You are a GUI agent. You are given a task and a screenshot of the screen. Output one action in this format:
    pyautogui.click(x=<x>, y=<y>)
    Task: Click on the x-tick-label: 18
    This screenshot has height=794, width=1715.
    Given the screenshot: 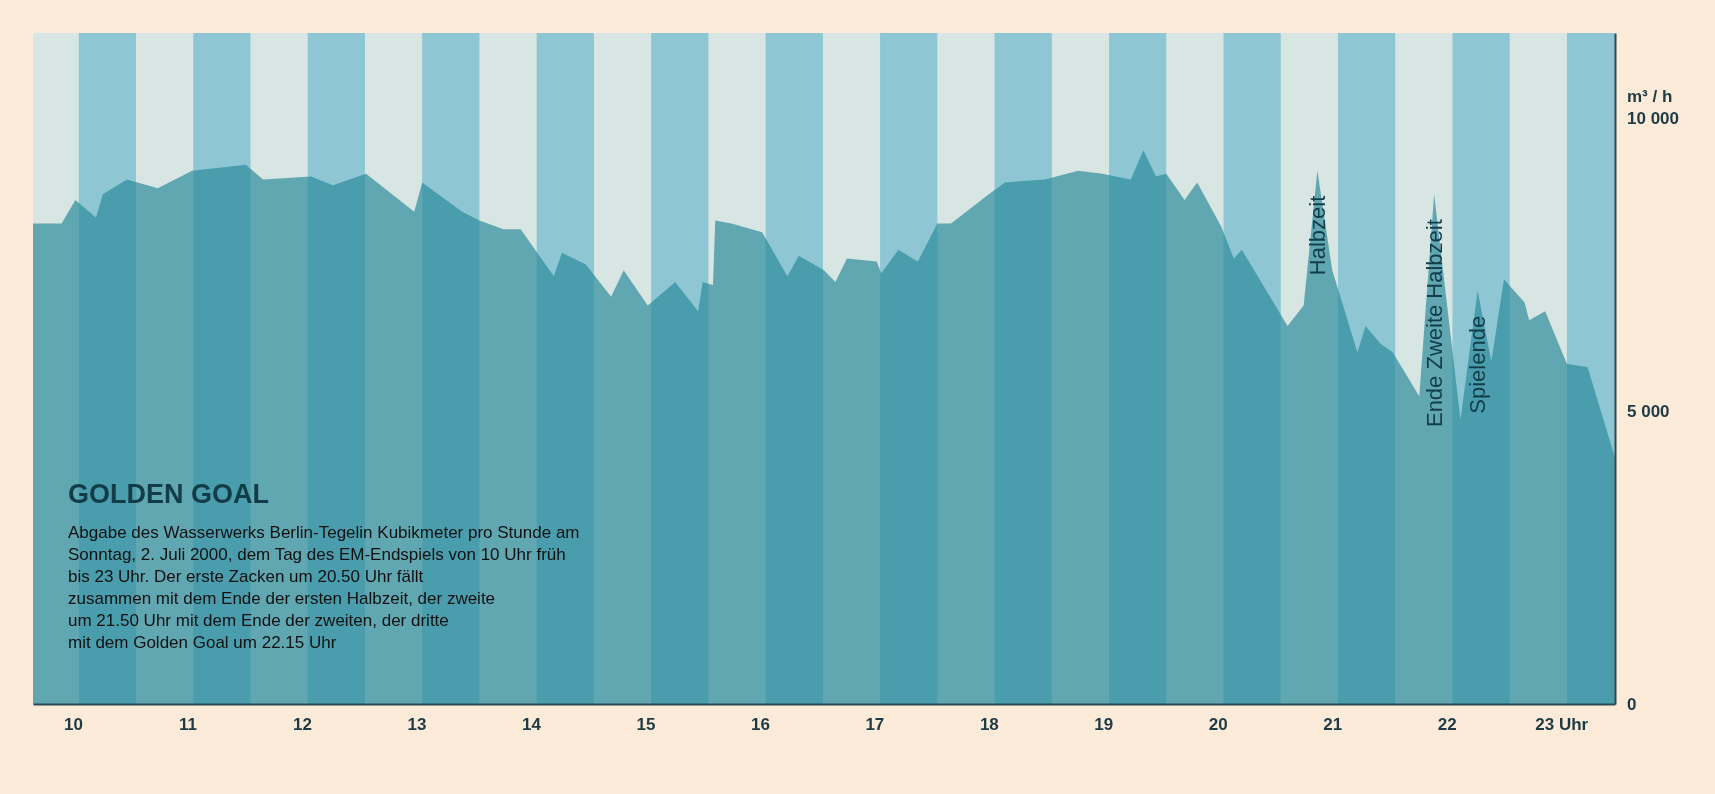 What is the action you would take?
    pyautogui.click(x=989, y=725)
    